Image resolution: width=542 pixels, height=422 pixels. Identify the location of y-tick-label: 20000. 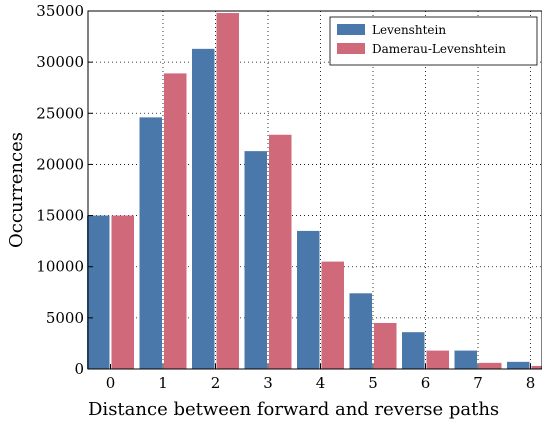
(60, 164).